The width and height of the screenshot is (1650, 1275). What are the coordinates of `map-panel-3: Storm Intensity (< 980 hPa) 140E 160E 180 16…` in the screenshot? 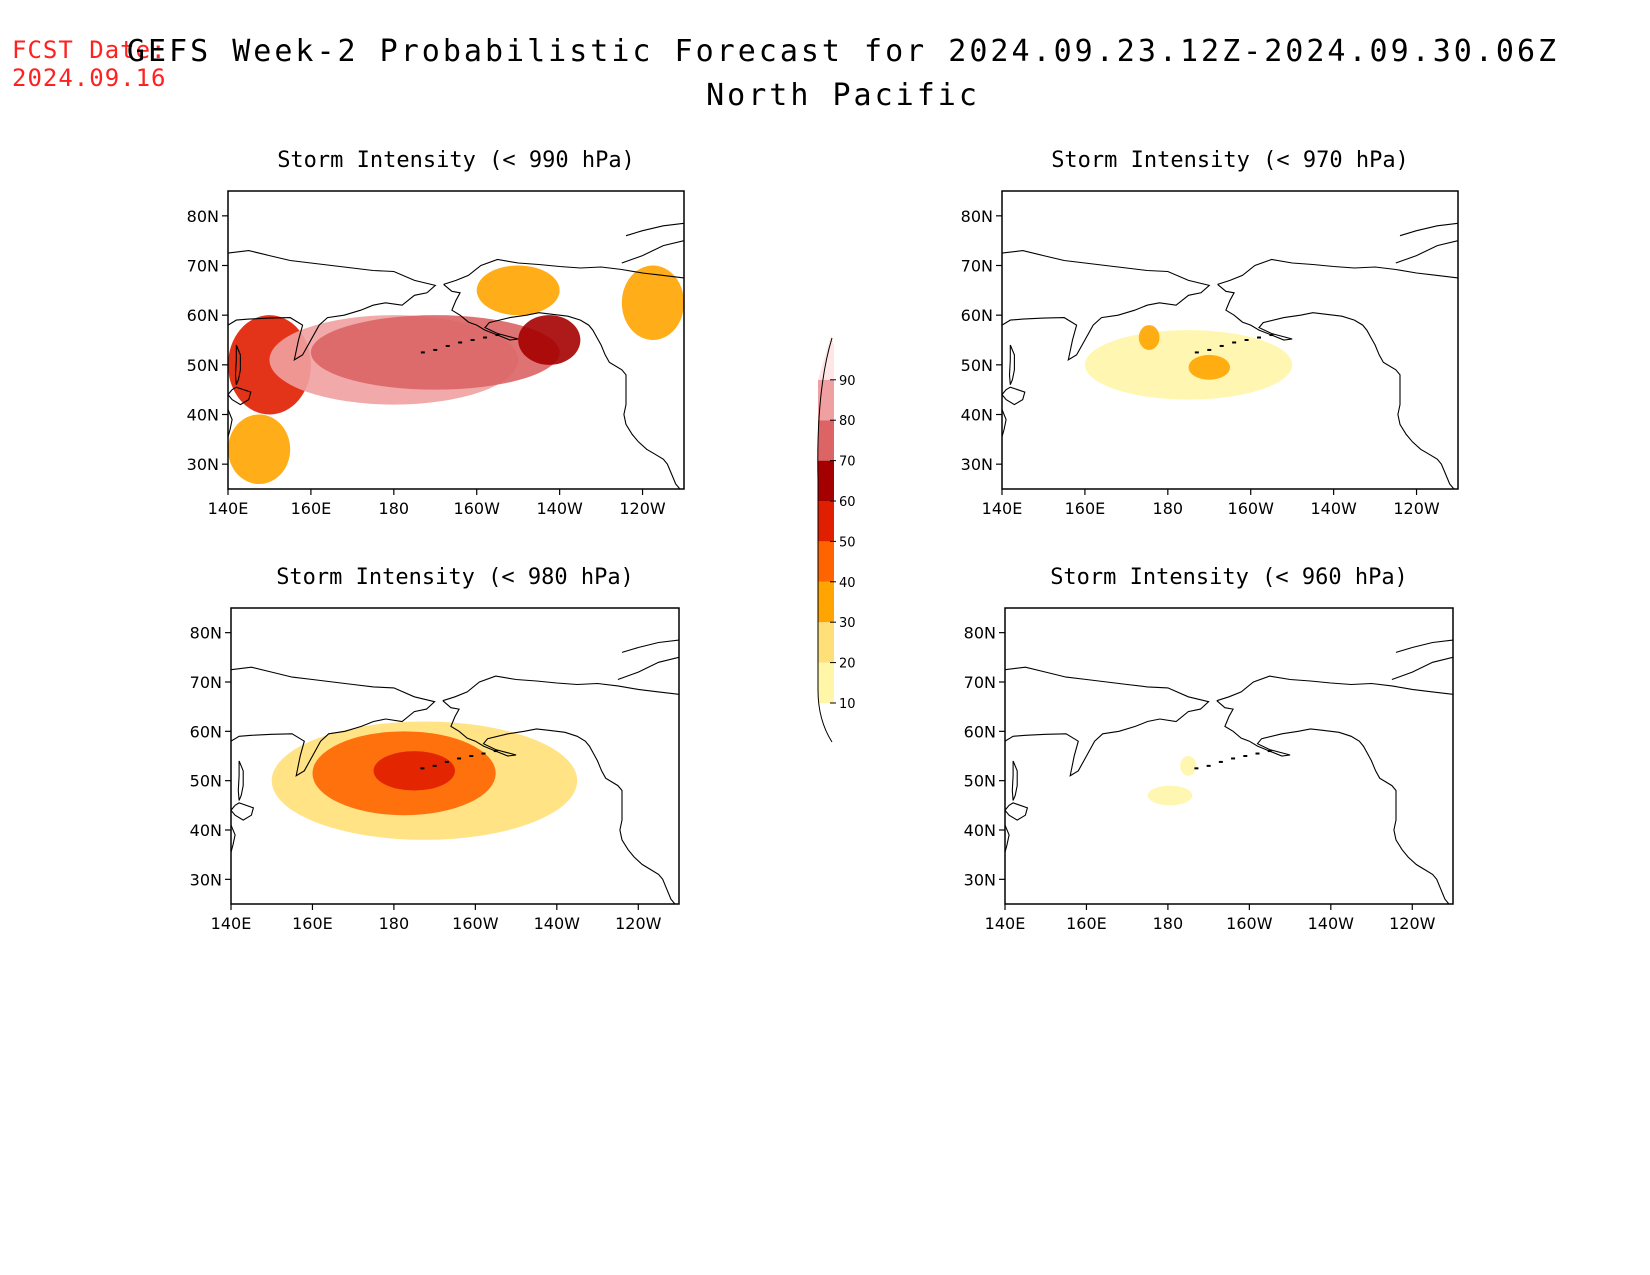 It's located at (435, 749).